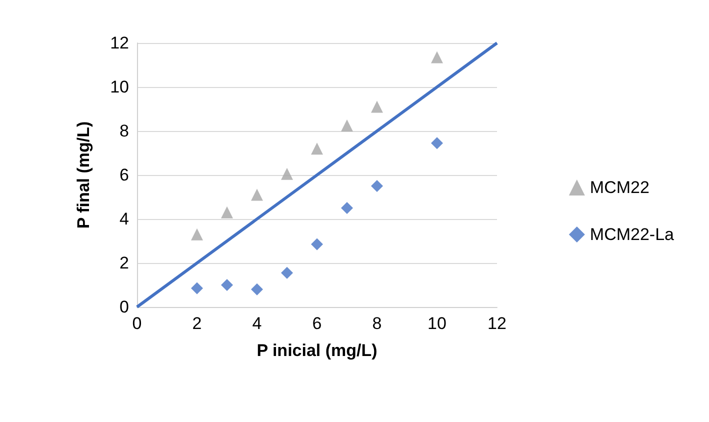 This screenshot has width=709, height=422. Describe the element at coordinates (197, 323) in the screenshot. I see `x-tick-label: 2` at that location.